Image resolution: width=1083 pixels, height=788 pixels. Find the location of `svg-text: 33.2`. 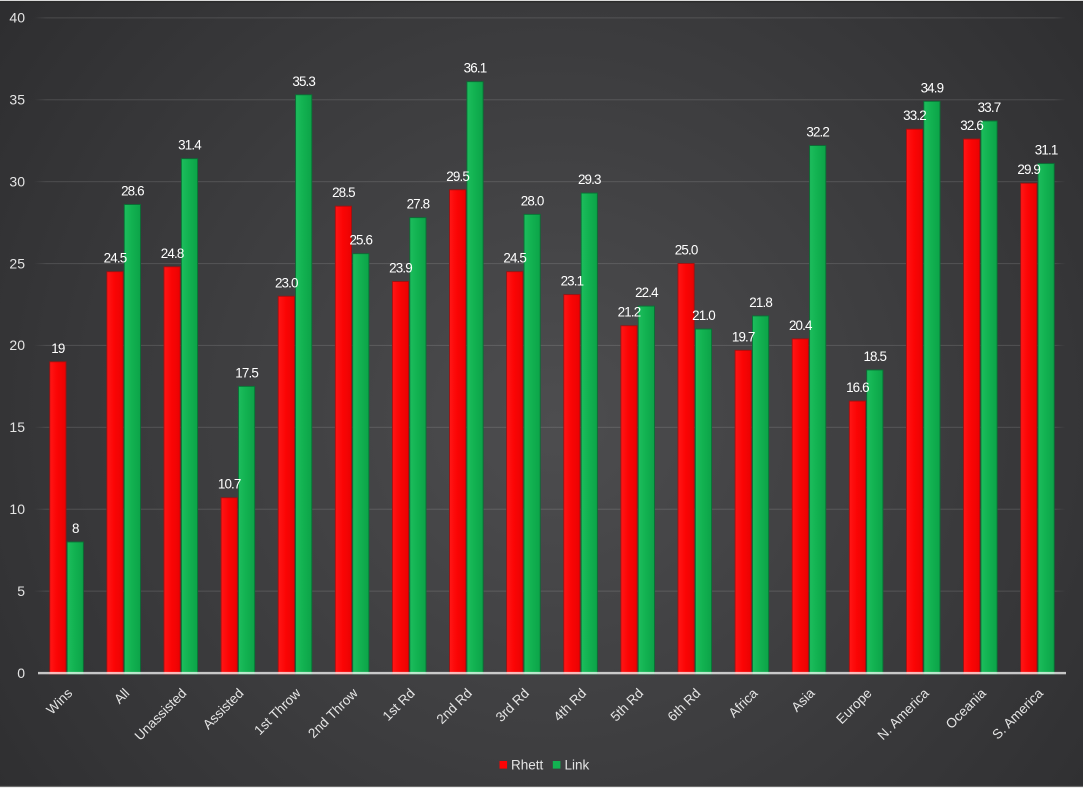

svg-text: 33.2 is located at coordinates (914, 115).